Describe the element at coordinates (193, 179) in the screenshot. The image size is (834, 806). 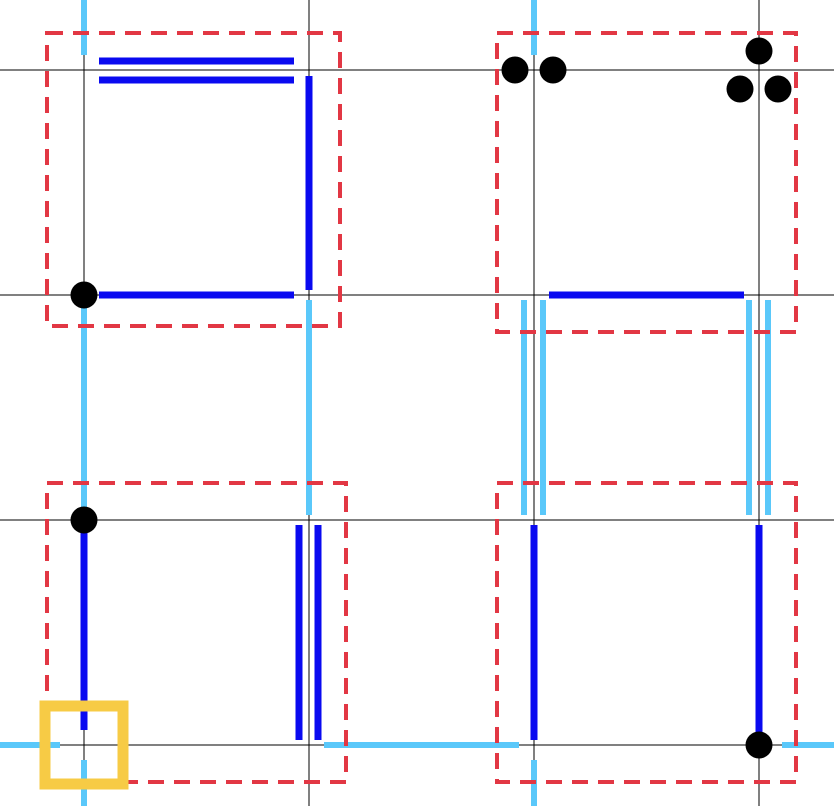
I see `region-top-left` at that location.